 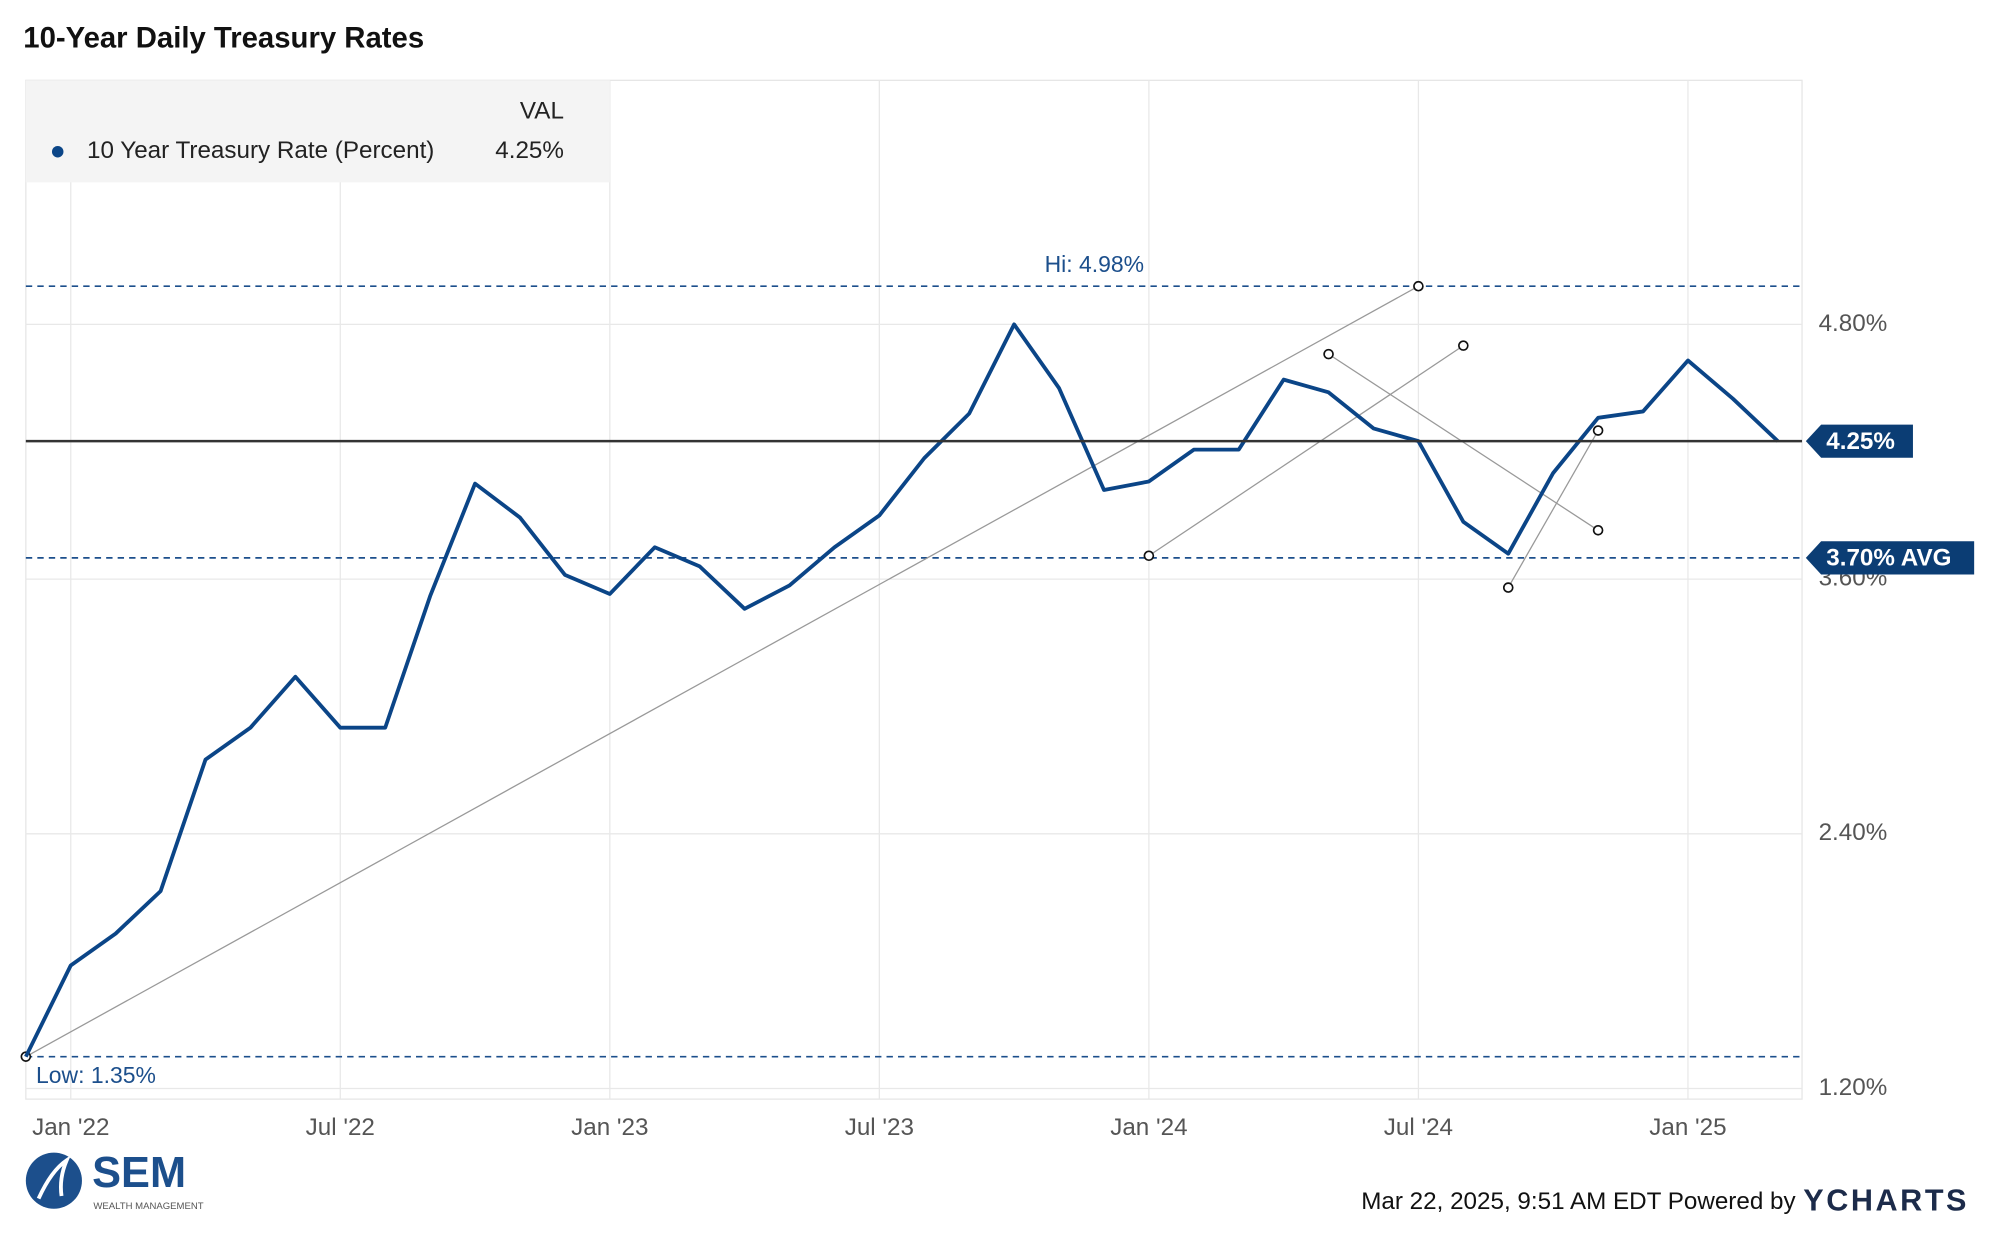 What do you see at coordinates (1148, 1127) in the screenshot?
I see `x-tick-label: Jan '24` at bounding box center [1148, 1127].